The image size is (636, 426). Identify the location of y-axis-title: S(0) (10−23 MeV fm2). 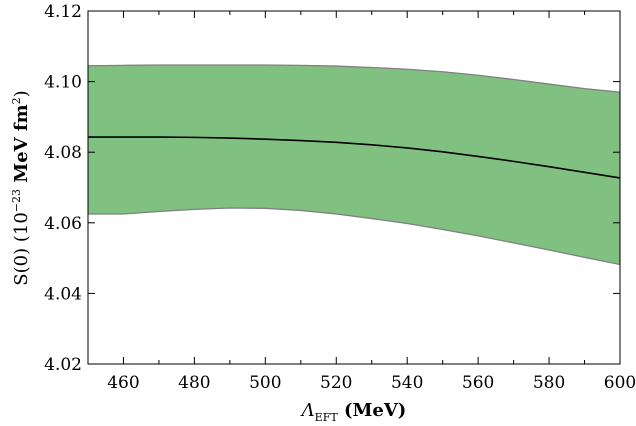
(21, 187).